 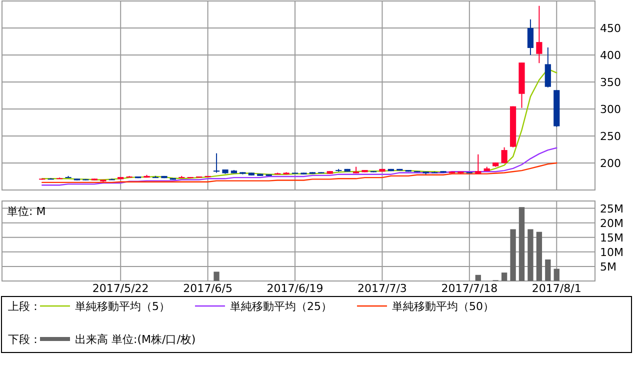 I want to click on xtick: 2017/8/1, so click(x=557, y=288).